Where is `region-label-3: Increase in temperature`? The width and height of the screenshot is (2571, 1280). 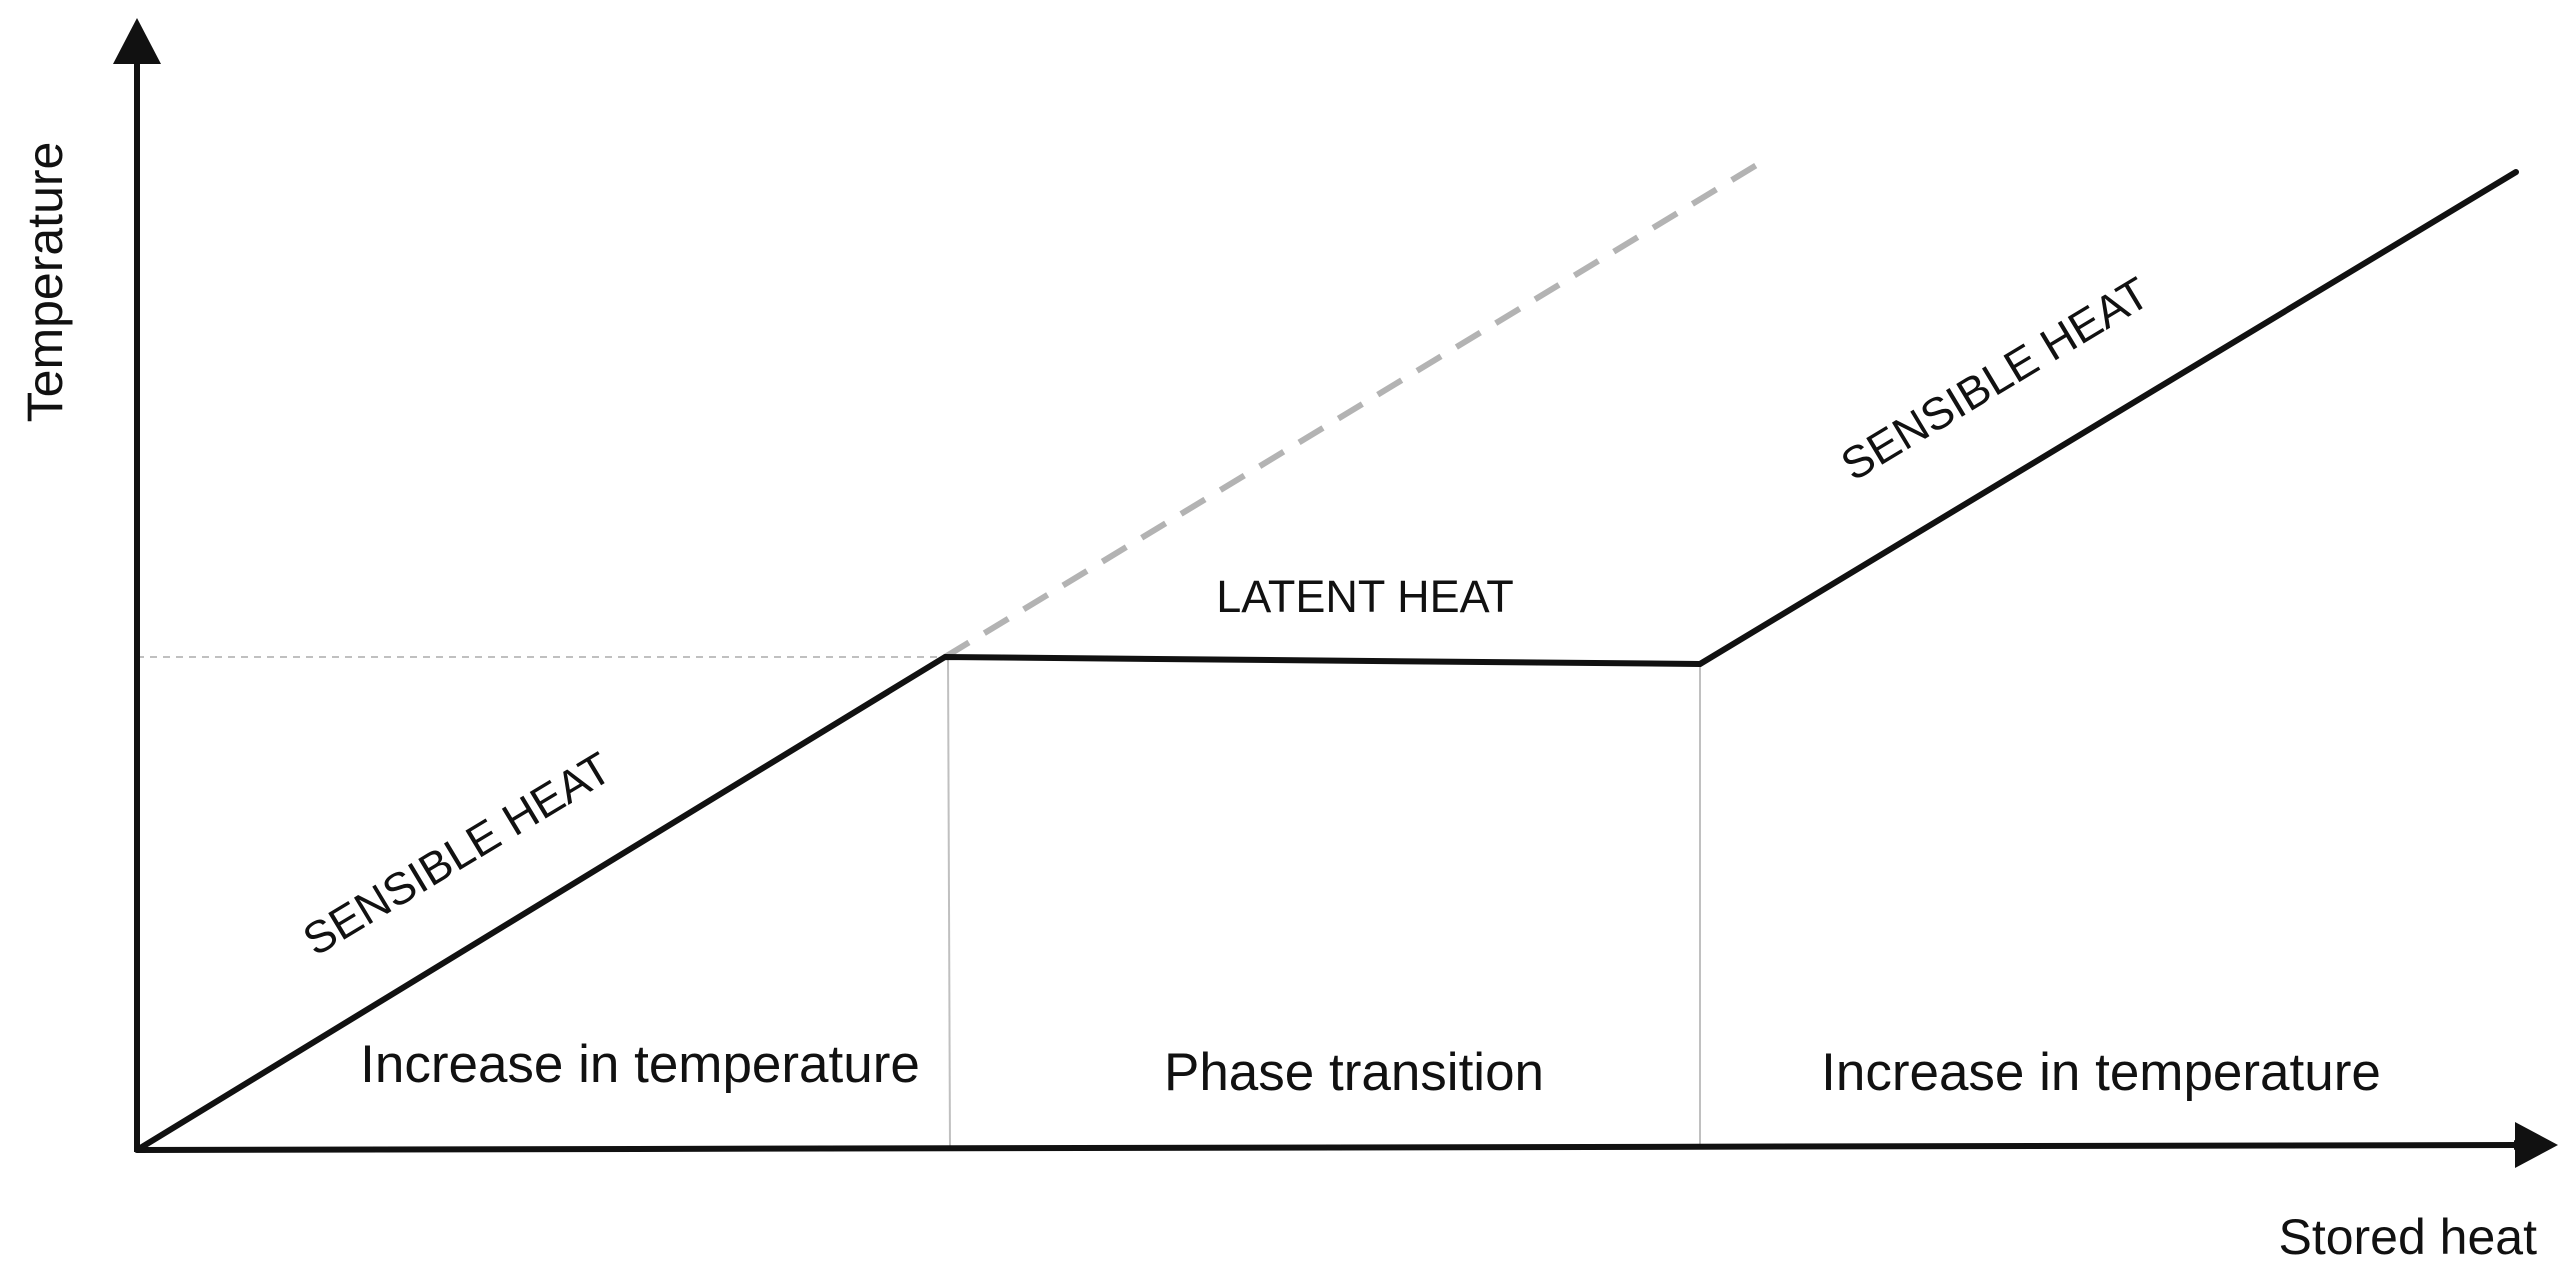 region-label-3: Increase in temperature is located at coordinates (2101, 1072).